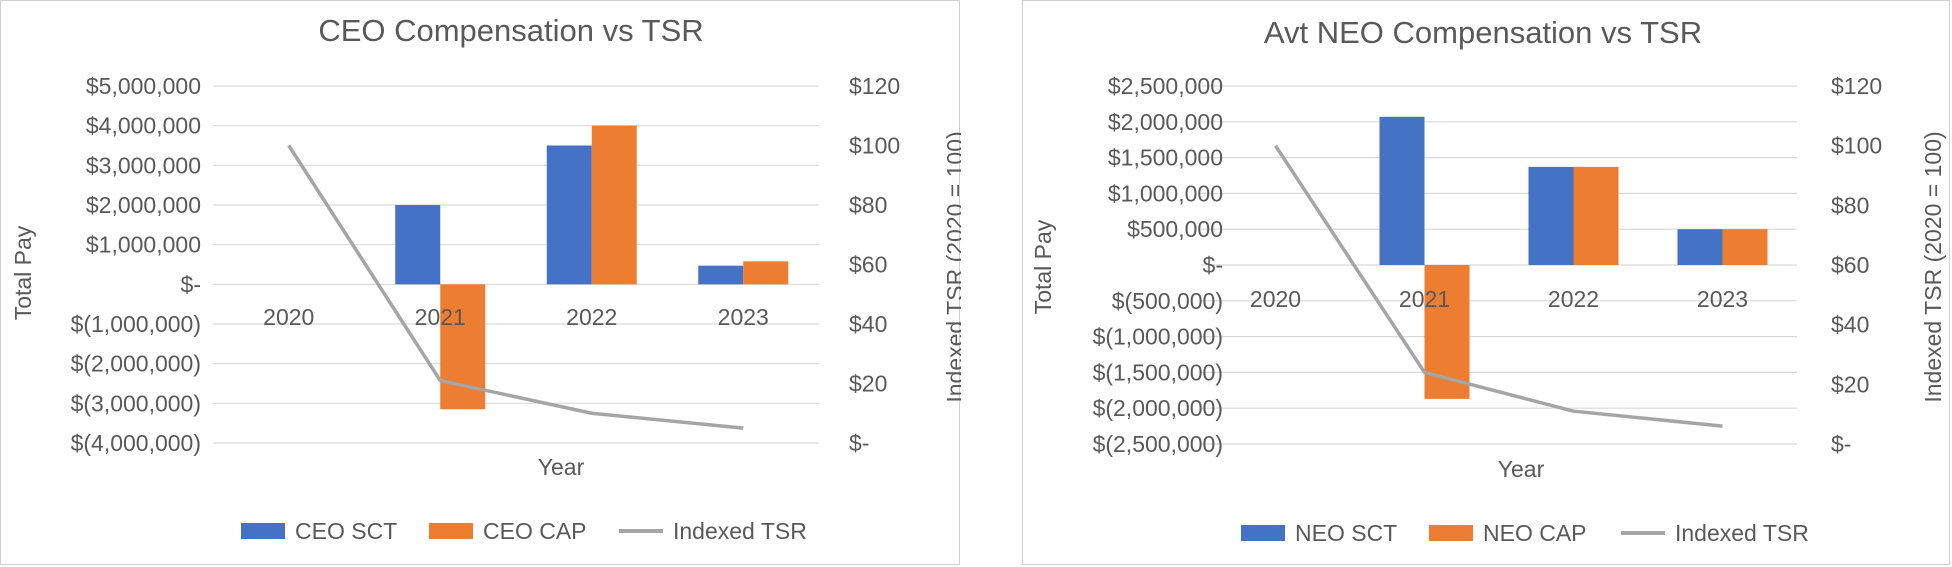 The width and height of the screenshot is (1952, 567). I want to click on chart-title: Avt NEO Compensation vs TSR, so click(1483, 32).